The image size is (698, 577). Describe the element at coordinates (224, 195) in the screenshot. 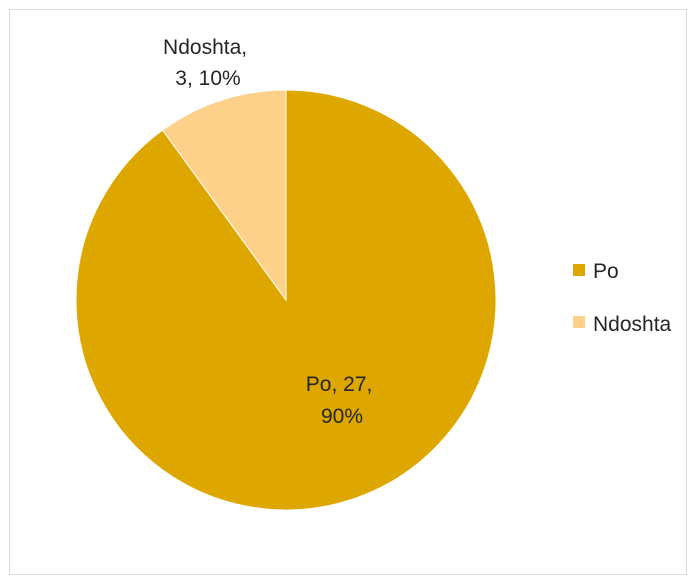

I see `pie-slice-ndoshta` at that location.